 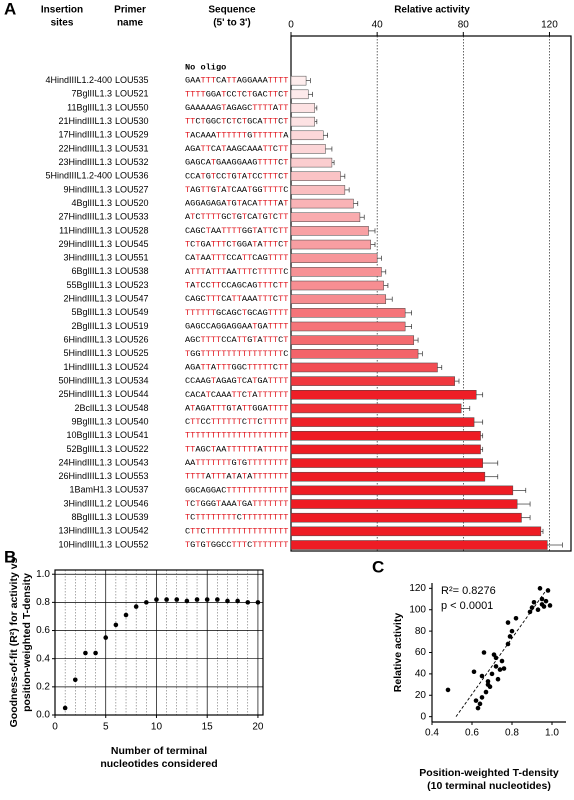 What do you see at coordinates (236, 231) in the screenshot?
I see `sequence: CAGCTAATTTTGGTATTCTT` at bounding box center [236, 231].